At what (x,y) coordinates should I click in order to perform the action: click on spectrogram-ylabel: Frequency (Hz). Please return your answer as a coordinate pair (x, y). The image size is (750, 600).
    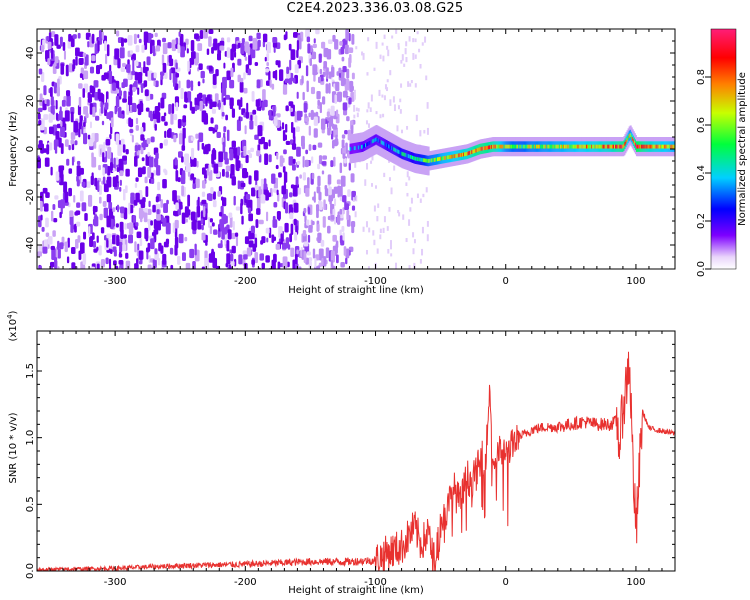
    Looking at the image, I should click on (13, 149).